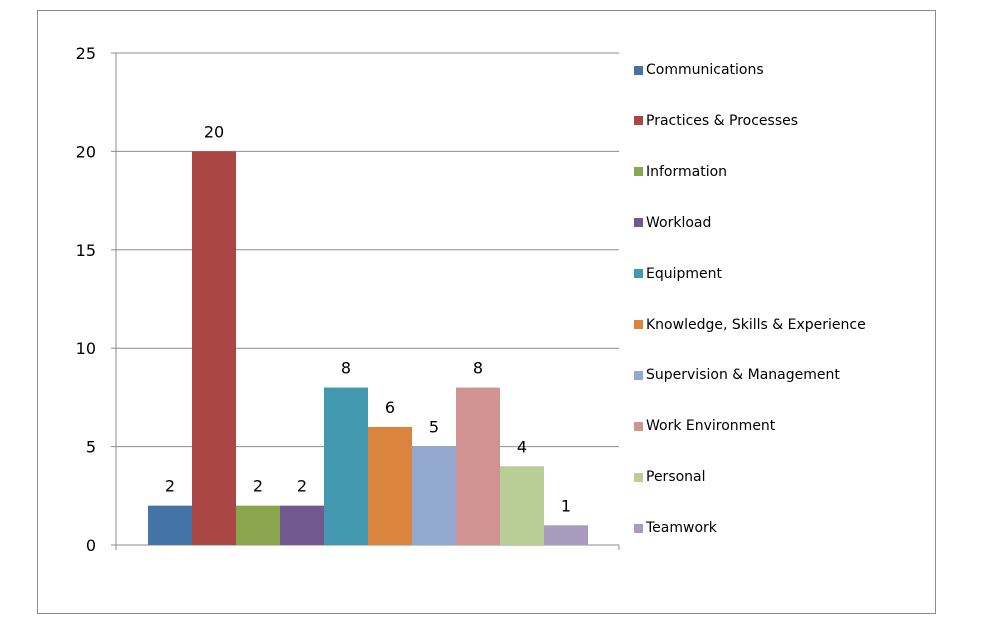 This screenshot has height=633, width=985. I want to click on legend-label: Workload, so click(679, 222).